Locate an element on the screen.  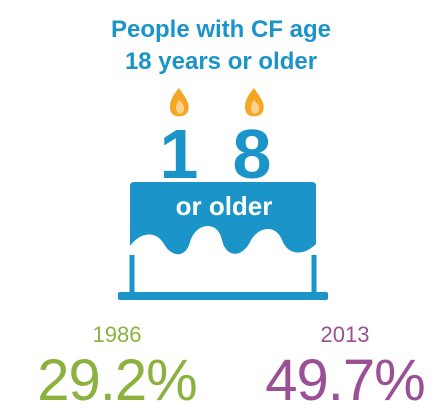
stat-value: 49.7% is located at coordinates (345, 380).